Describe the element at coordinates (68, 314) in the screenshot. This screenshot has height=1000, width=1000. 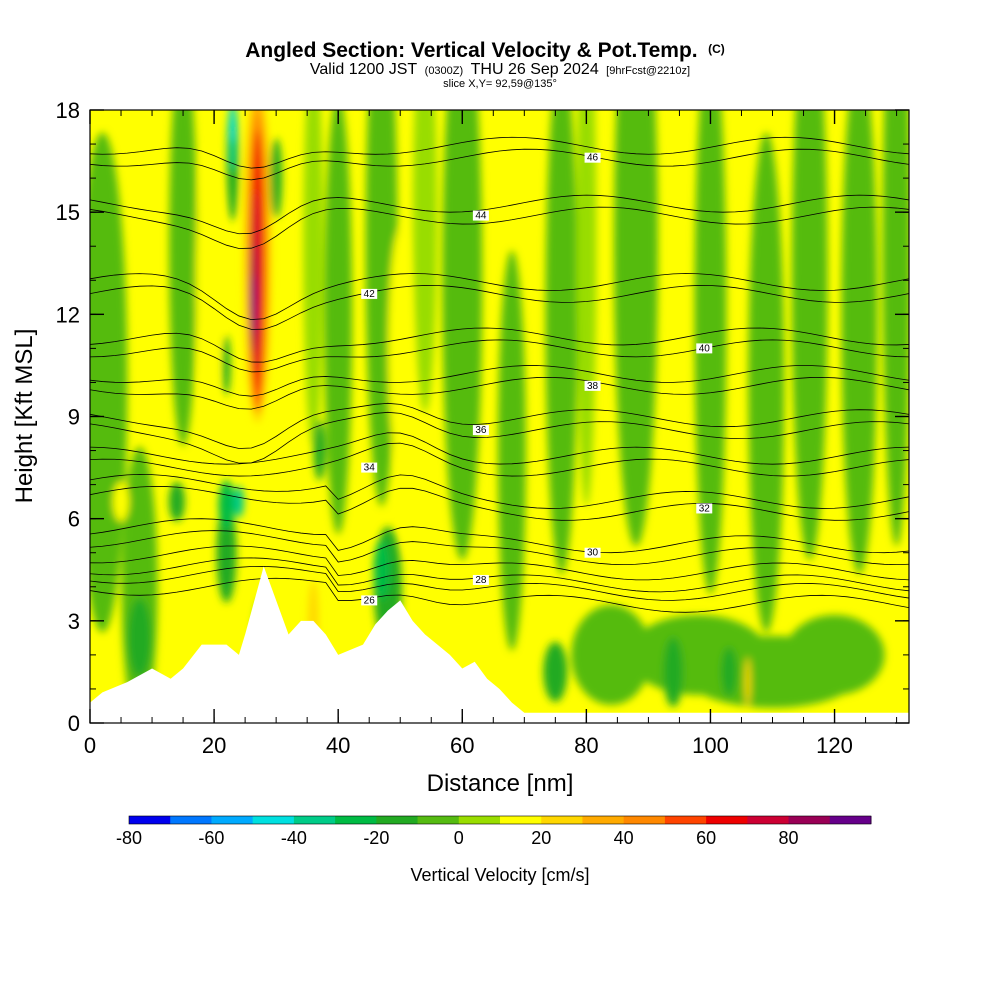
I see `y-tick-label: 12` at that location.